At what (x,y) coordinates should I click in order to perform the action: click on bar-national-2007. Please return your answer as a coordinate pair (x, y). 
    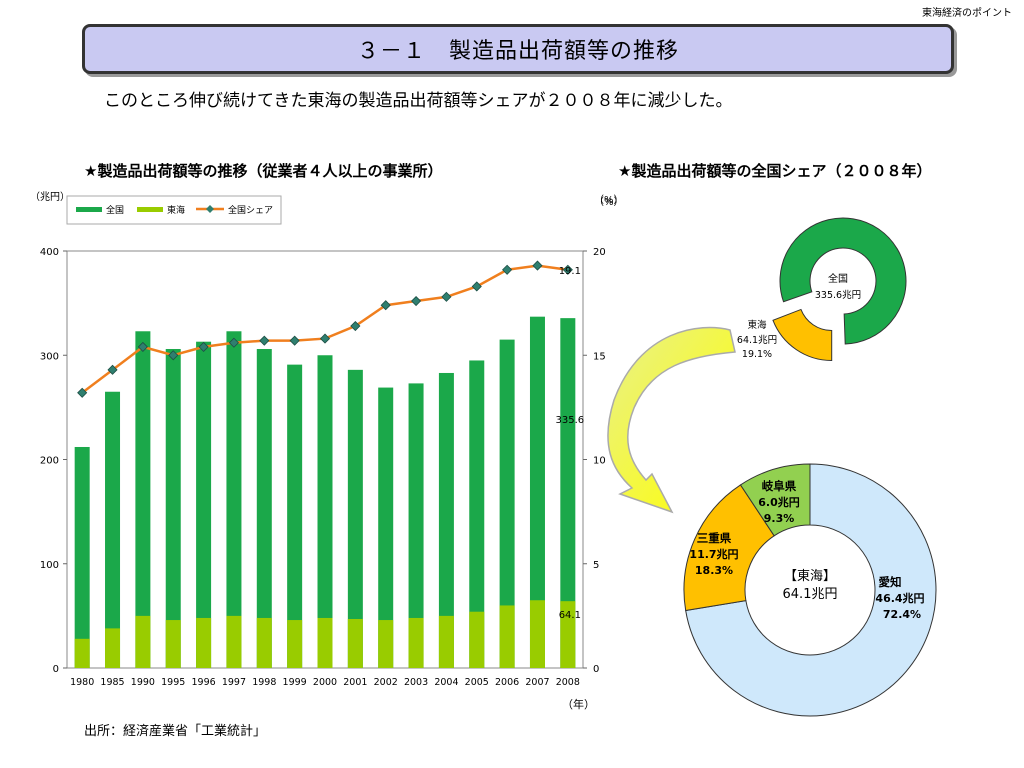
    Looking at the image, I should click on (537, 492).